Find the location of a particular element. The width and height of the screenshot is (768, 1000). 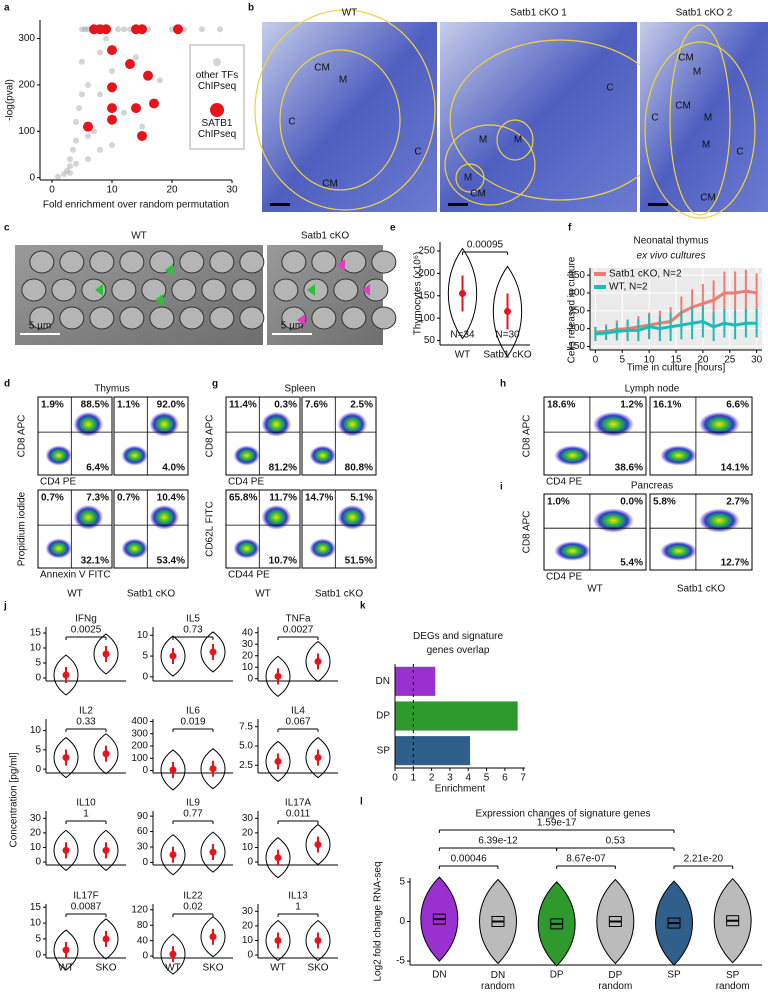

p-value: 0.33 is located at coordinates (86, 722).